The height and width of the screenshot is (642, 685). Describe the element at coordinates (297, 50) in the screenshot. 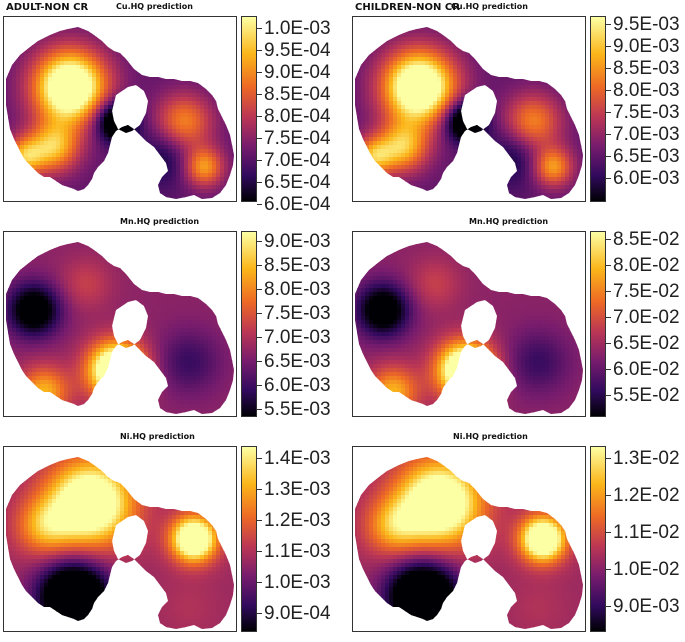

I see `colorbar-tick-label: 9.5E-04` at that location.